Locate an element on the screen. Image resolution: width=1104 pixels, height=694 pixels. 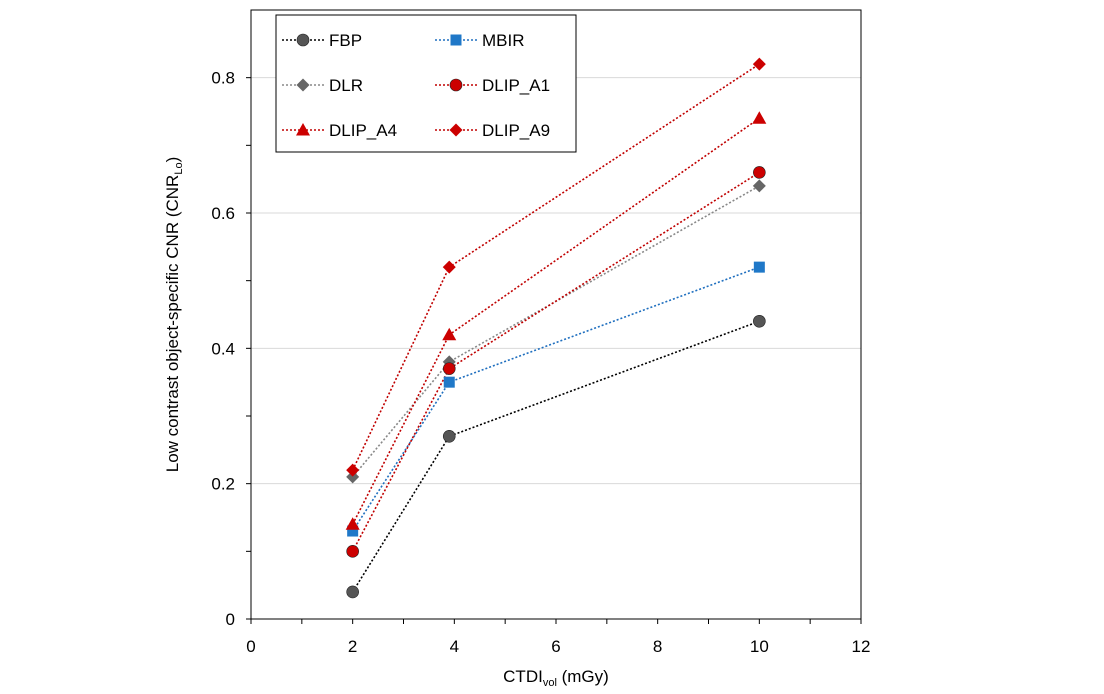
legend-box is located at coordinates (426, 83).